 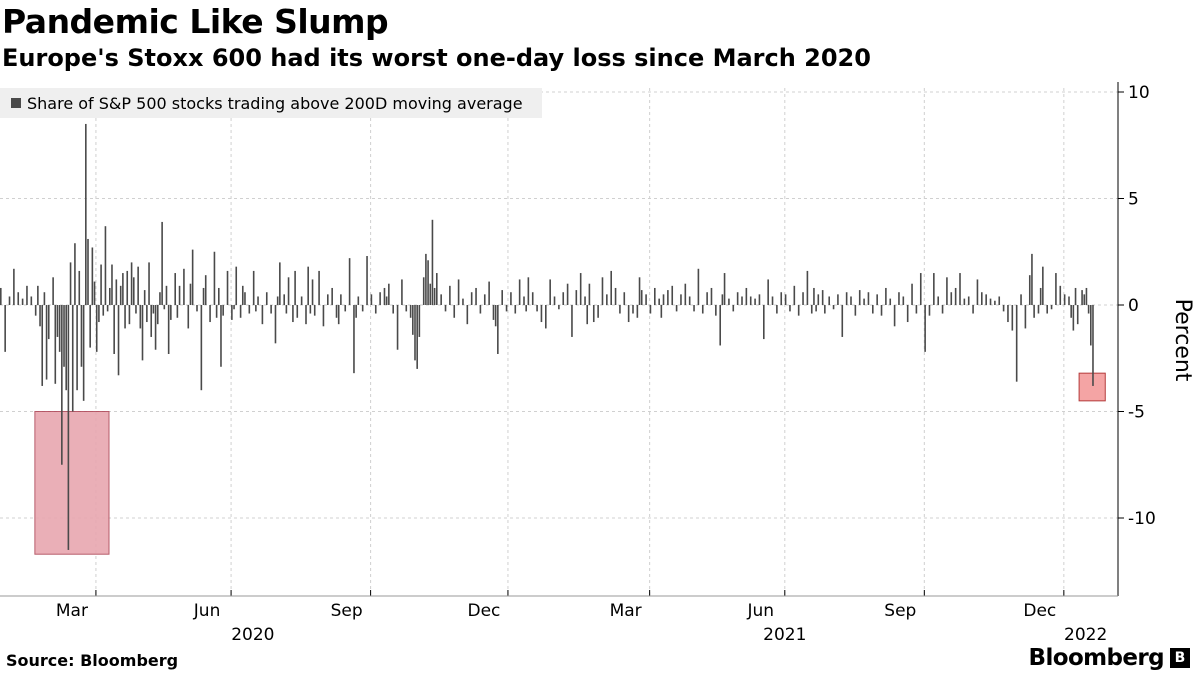 What do you see at coordinates (761, 611) in the screenshot?
I see `x-tick-label: Jun` at bounding box center [761, 611].